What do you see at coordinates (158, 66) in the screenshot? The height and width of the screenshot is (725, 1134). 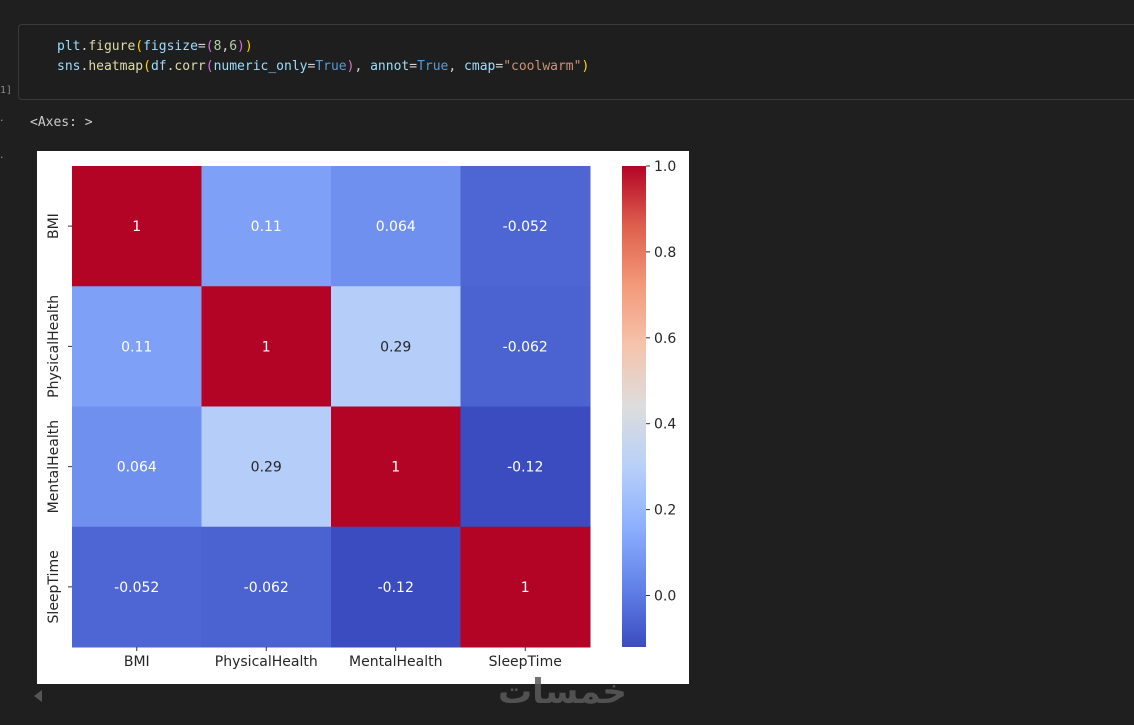 I see `code-token: df` at bounding box center [158, 66].